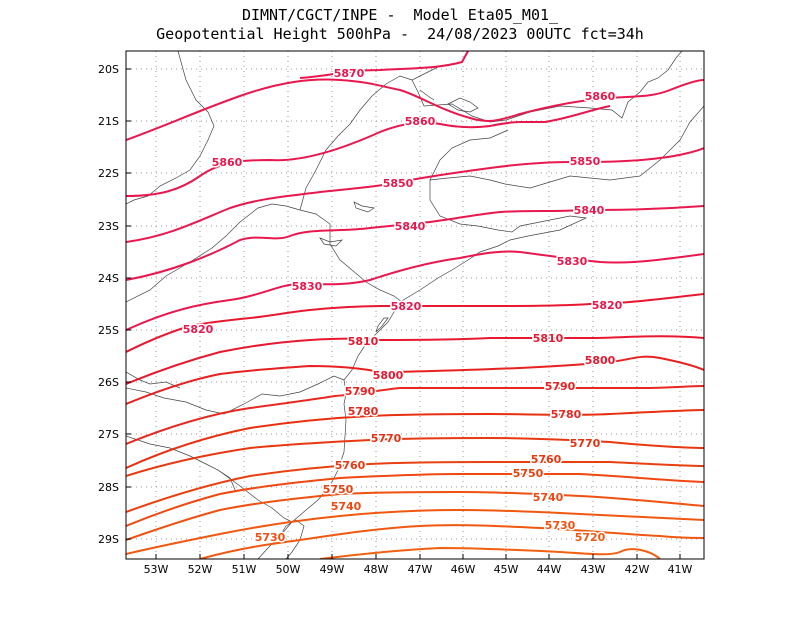 The height and width of the screenshot is (618, 800). What do you see at coordinates (108, 226) in the screenshot?
I see `lat-tick-23s: 23S` at bounding box center [108, 226].